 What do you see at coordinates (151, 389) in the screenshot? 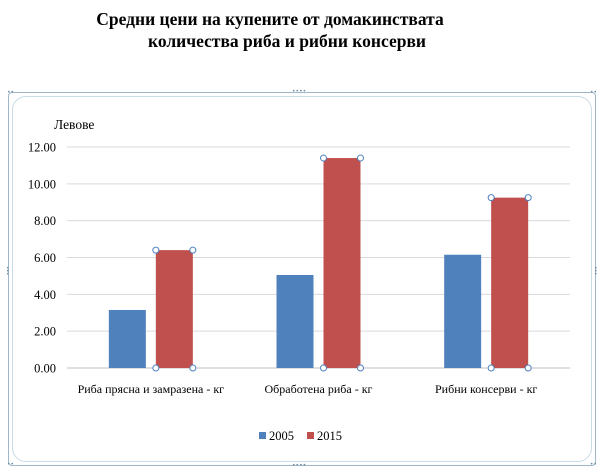
I see `x-category-label: Риба прясна и замразена - кг` at bounding box center [151, 389].